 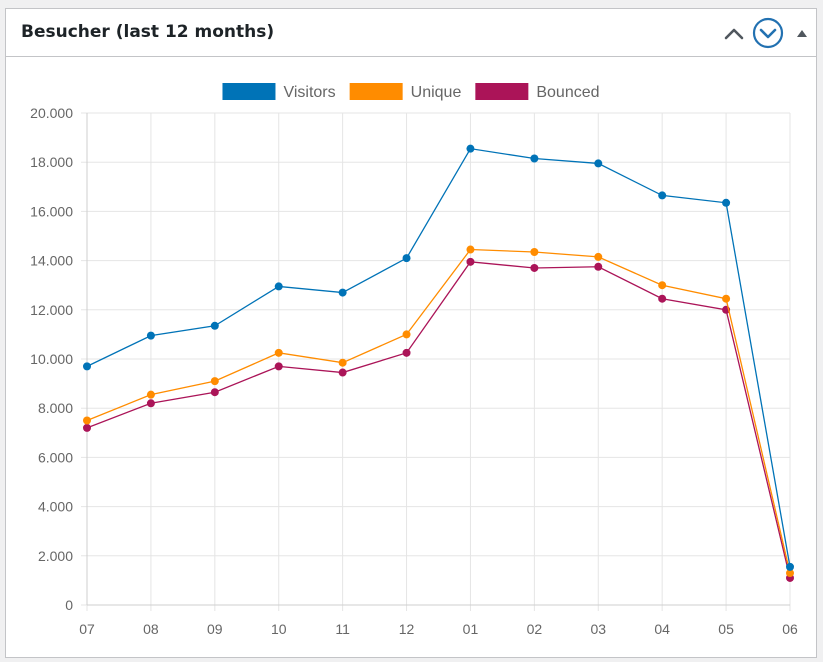 What do you see at coordinates (279, 629) in the screenshot?
I see `x-tick-label: 10` at bounding box center [279, 629].